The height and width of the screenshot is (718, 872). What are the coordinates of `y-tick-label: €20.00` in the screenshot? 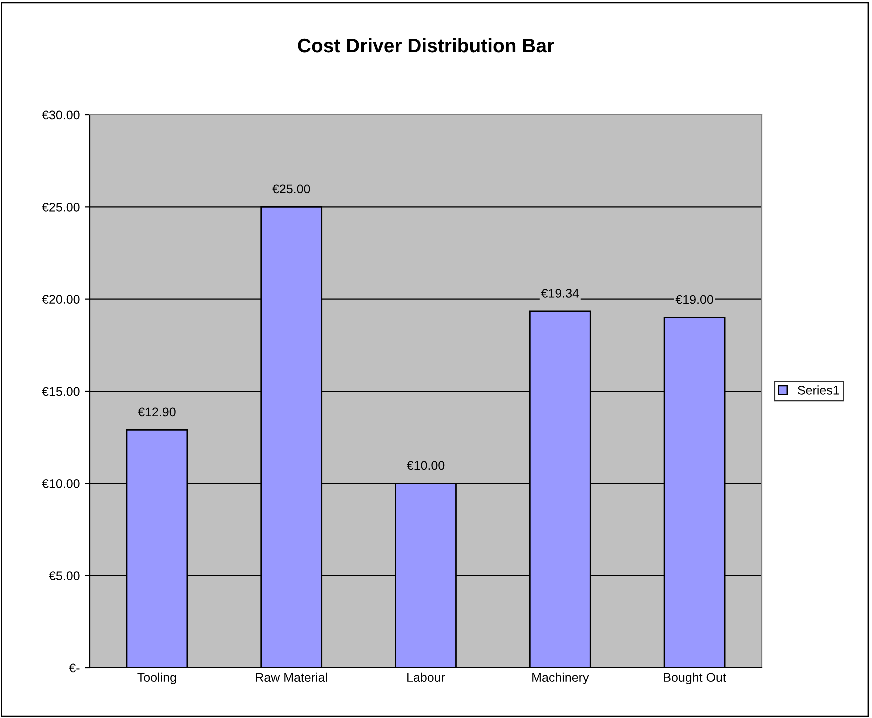 It's located at (61, 299).